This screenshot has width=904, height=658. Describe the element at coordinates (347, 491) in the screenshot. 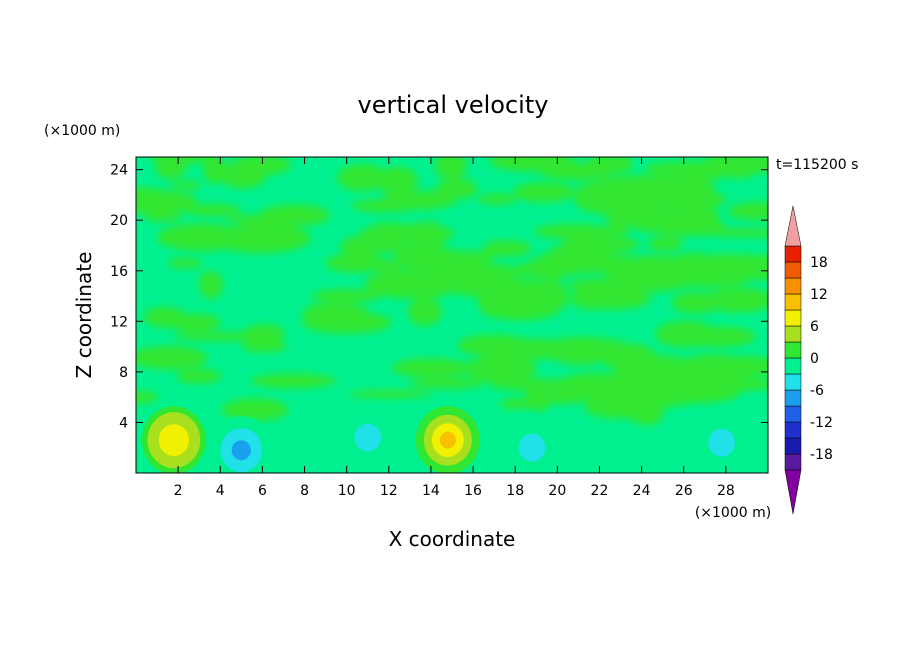

I see `x-tick-label: 10` at that location.